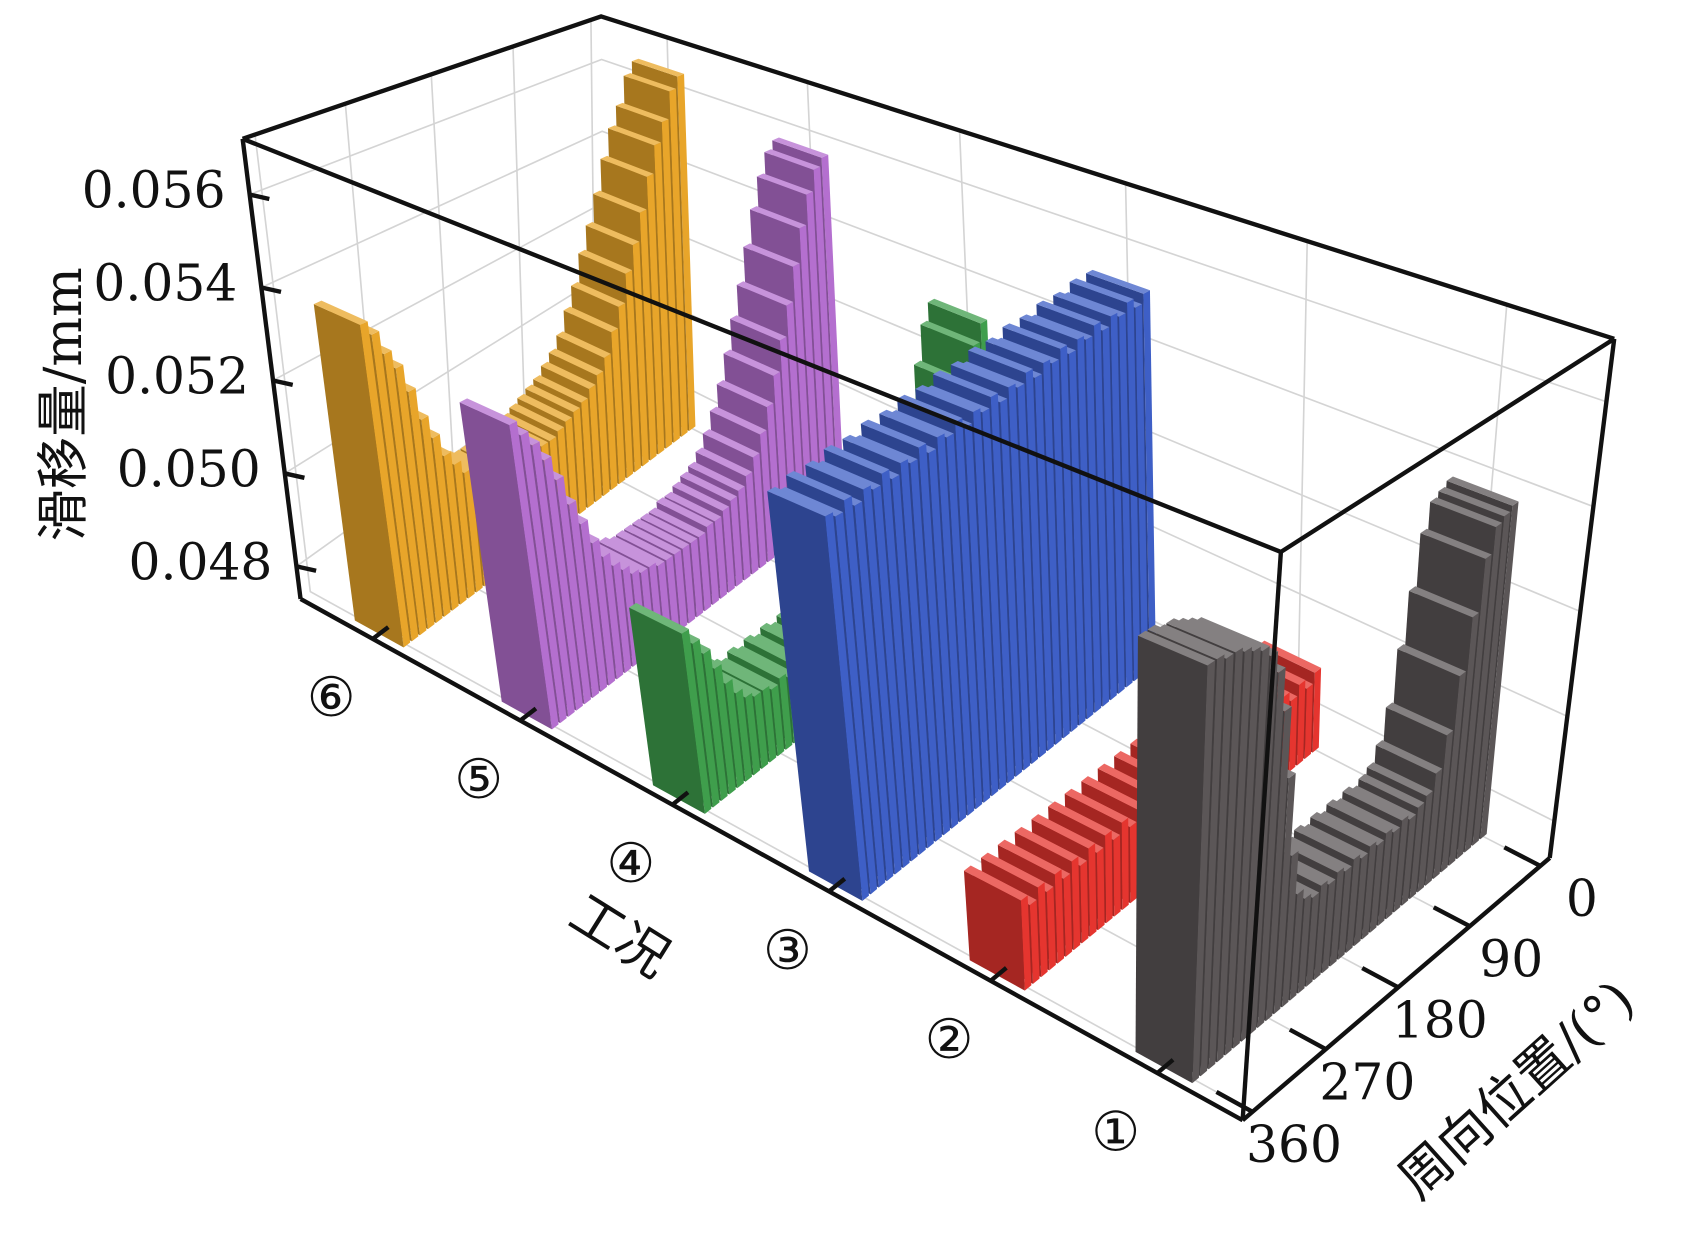 The height and width of the screenshot is (1235, 1694). Describe the element at coordinates (1511, 958) in the screenshot. I see `x-tick-label: 90` at that location.